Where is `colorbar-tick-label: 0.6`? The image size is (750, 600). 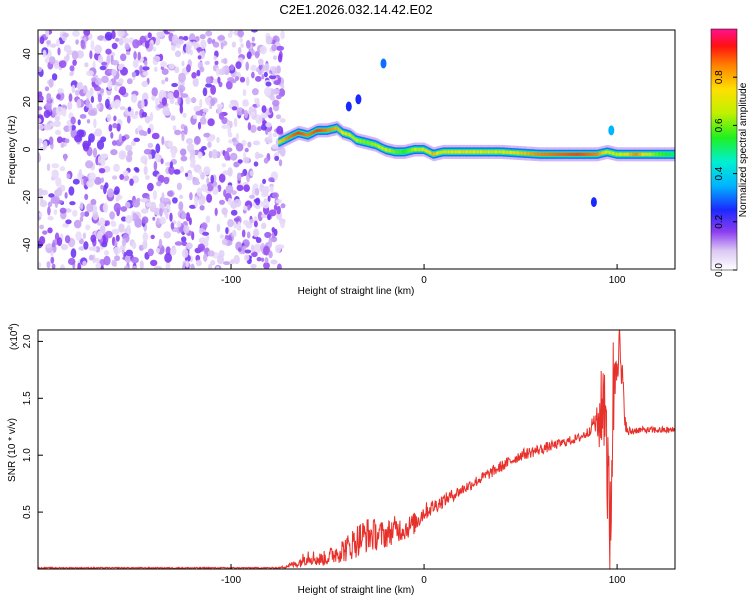 colorbar-tick-label: 0.6 is located at coordinates (719, 125).